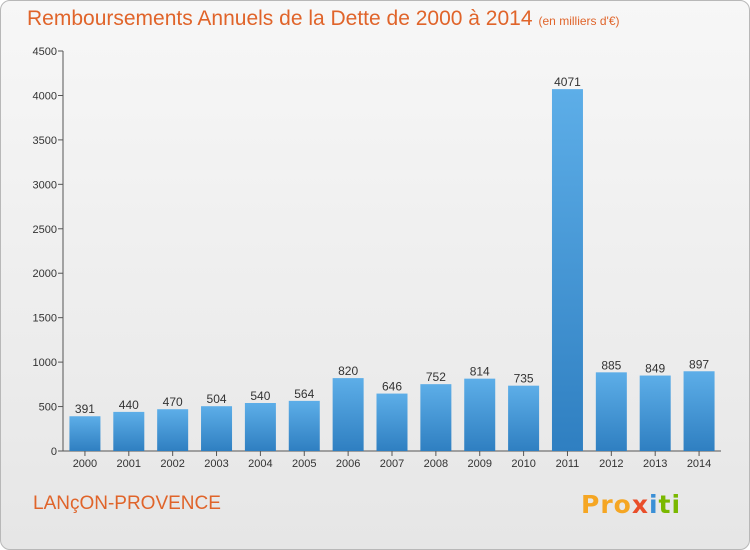  Describe the element at coordinates (216, 464) in the screenshot. I see `x-tick-label: 2003` at that location.